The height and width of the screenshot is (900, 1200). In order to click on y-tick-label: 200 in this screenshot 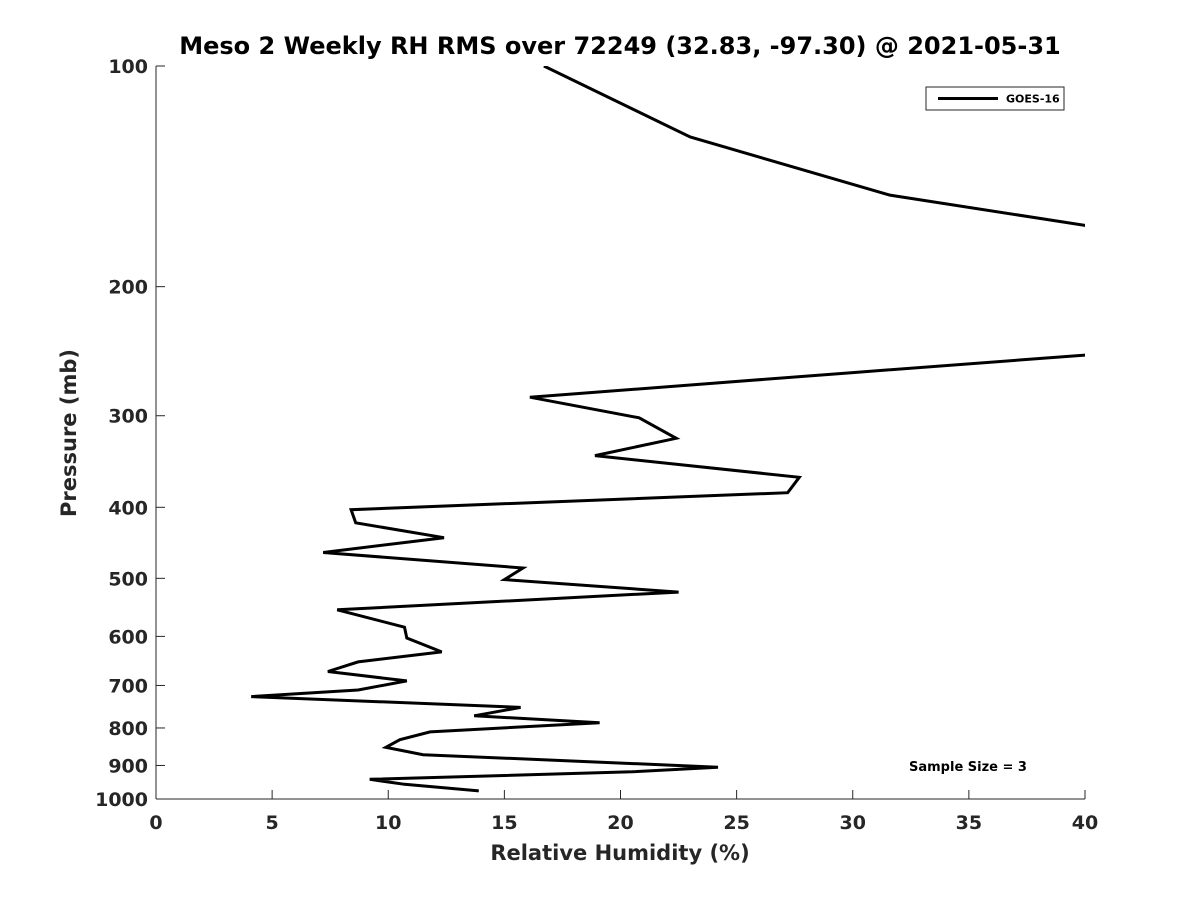, I will do `click(128, 288)`.